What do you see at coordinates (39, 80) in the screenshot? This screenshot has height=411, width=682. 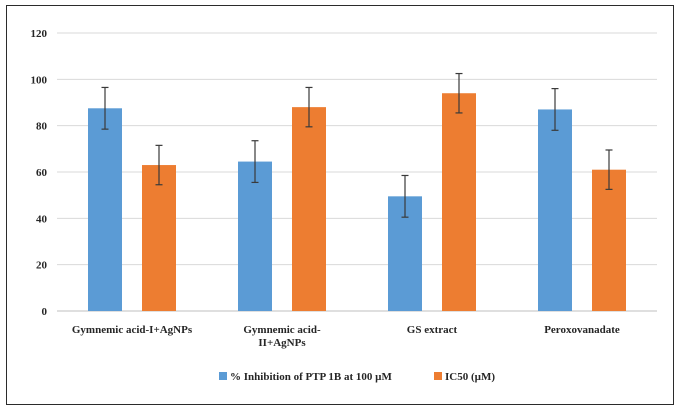 I see `y-tick-label: 100` at bounding box center [39, 80].